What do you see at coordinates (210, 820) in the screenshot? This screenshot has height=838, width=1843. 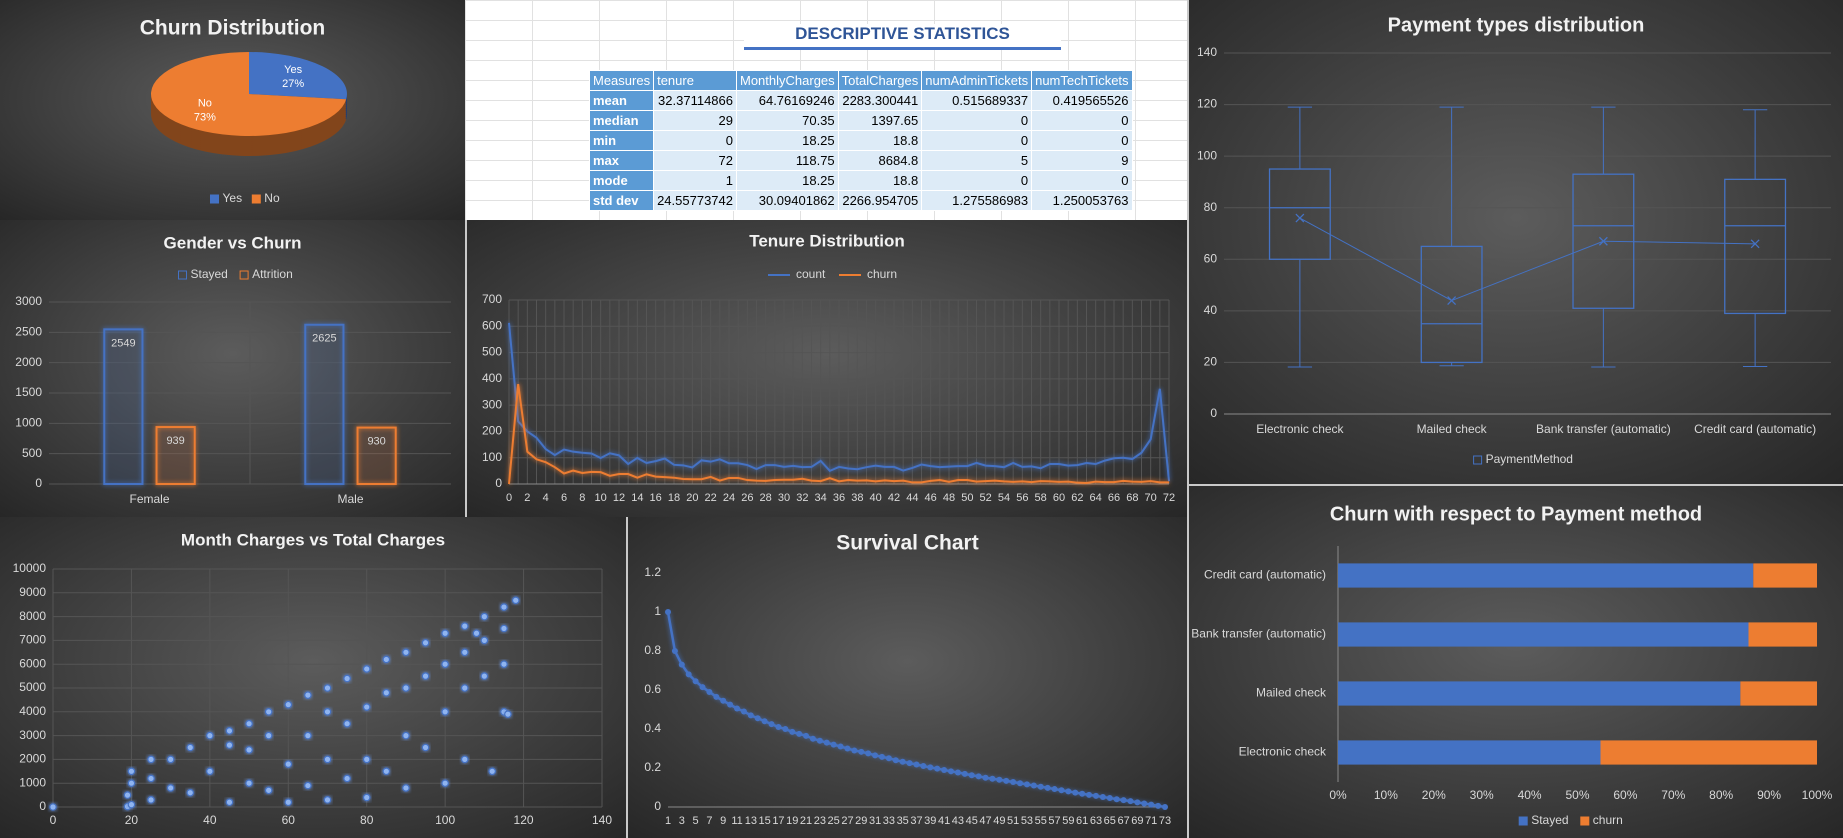 I see `x-tick-label: 40` at bounding box center [210, 820].